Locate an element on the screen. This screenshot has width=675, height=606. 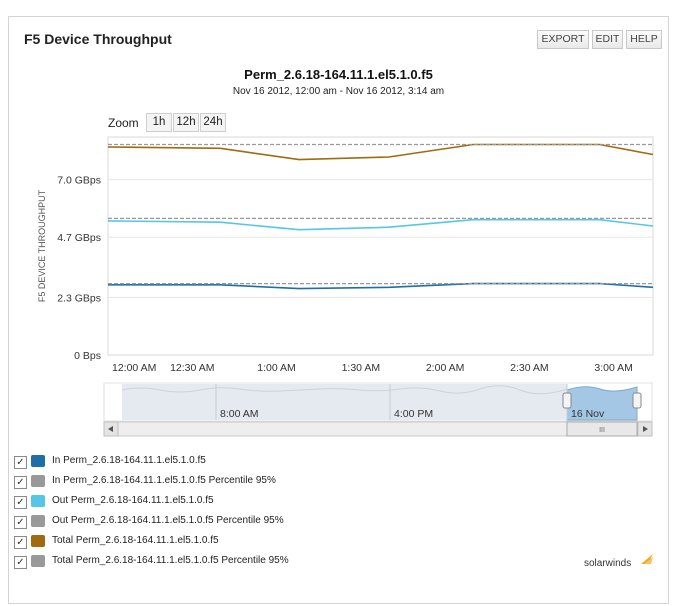
arrow-right-icon is located at coordinates (645, 429).